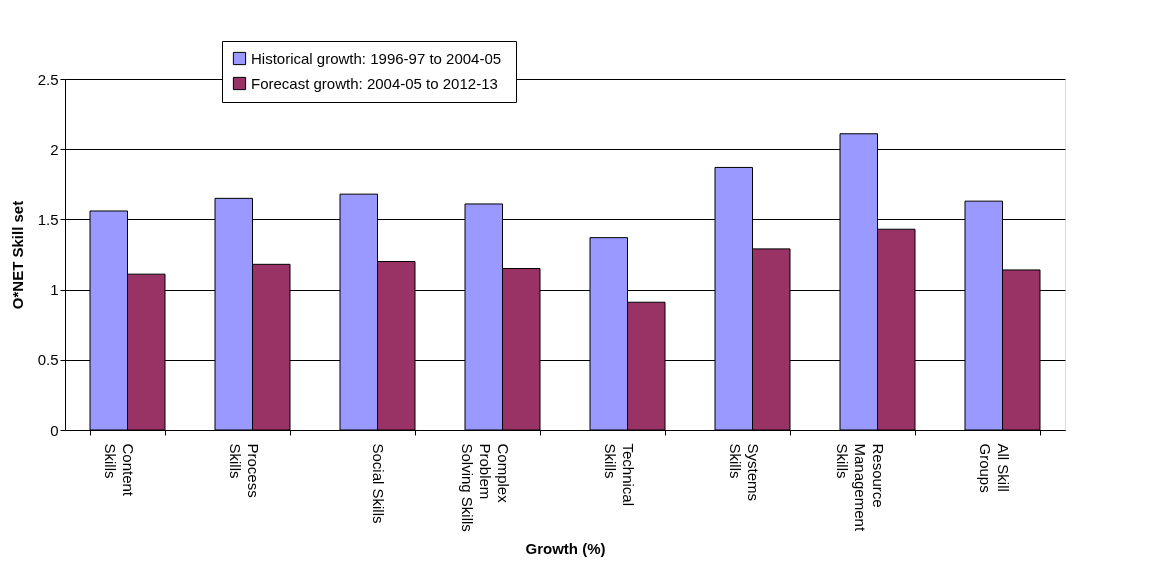 Image resolution: width=1171 pixels, height=580 pixels. I want to click on y-tick-label: 0, so click(54, 430).